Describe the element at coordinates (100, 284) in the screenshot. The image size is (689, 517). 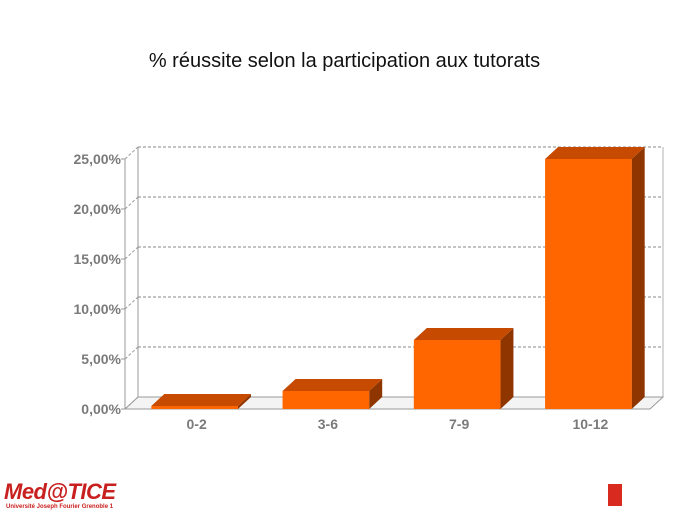
I see `y-axis: 0,00% 5,00% 10,00% 15,00% 20,00% 25,00%` at that location.